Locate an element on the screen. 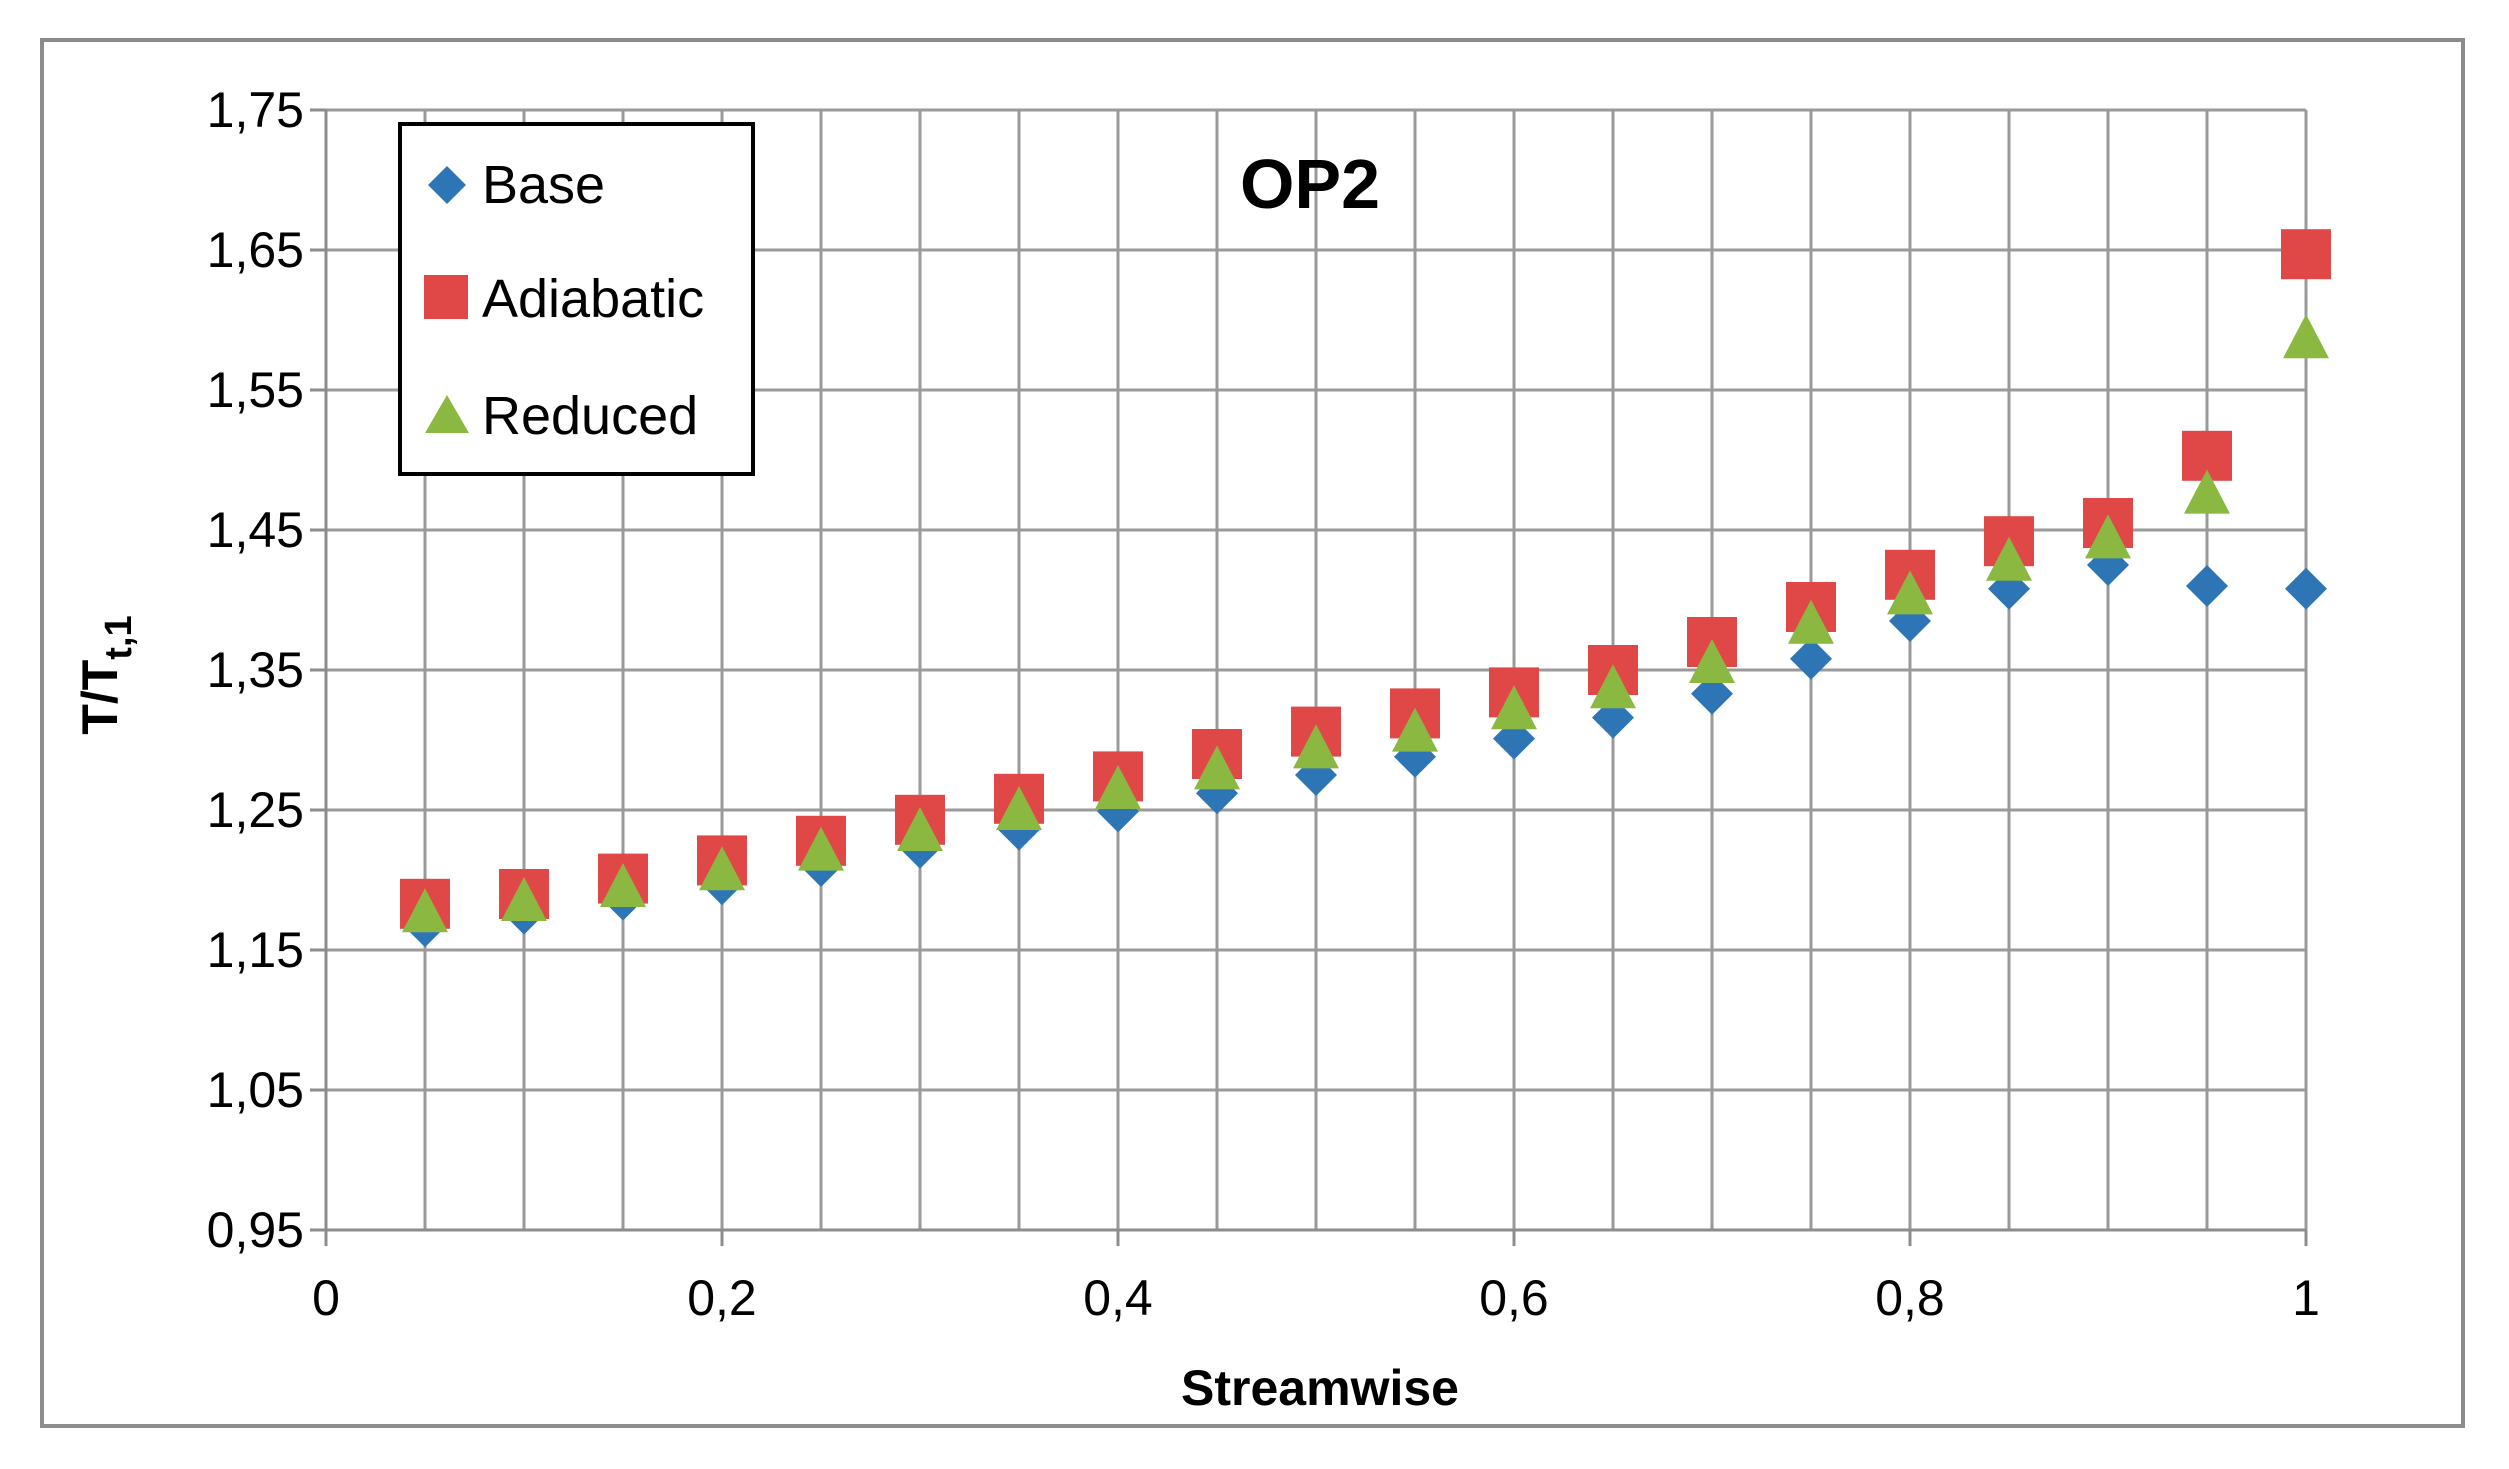 The image size is (2509, 1469). x-tick-label: 0,2 is located at coordinates (722, 1298).